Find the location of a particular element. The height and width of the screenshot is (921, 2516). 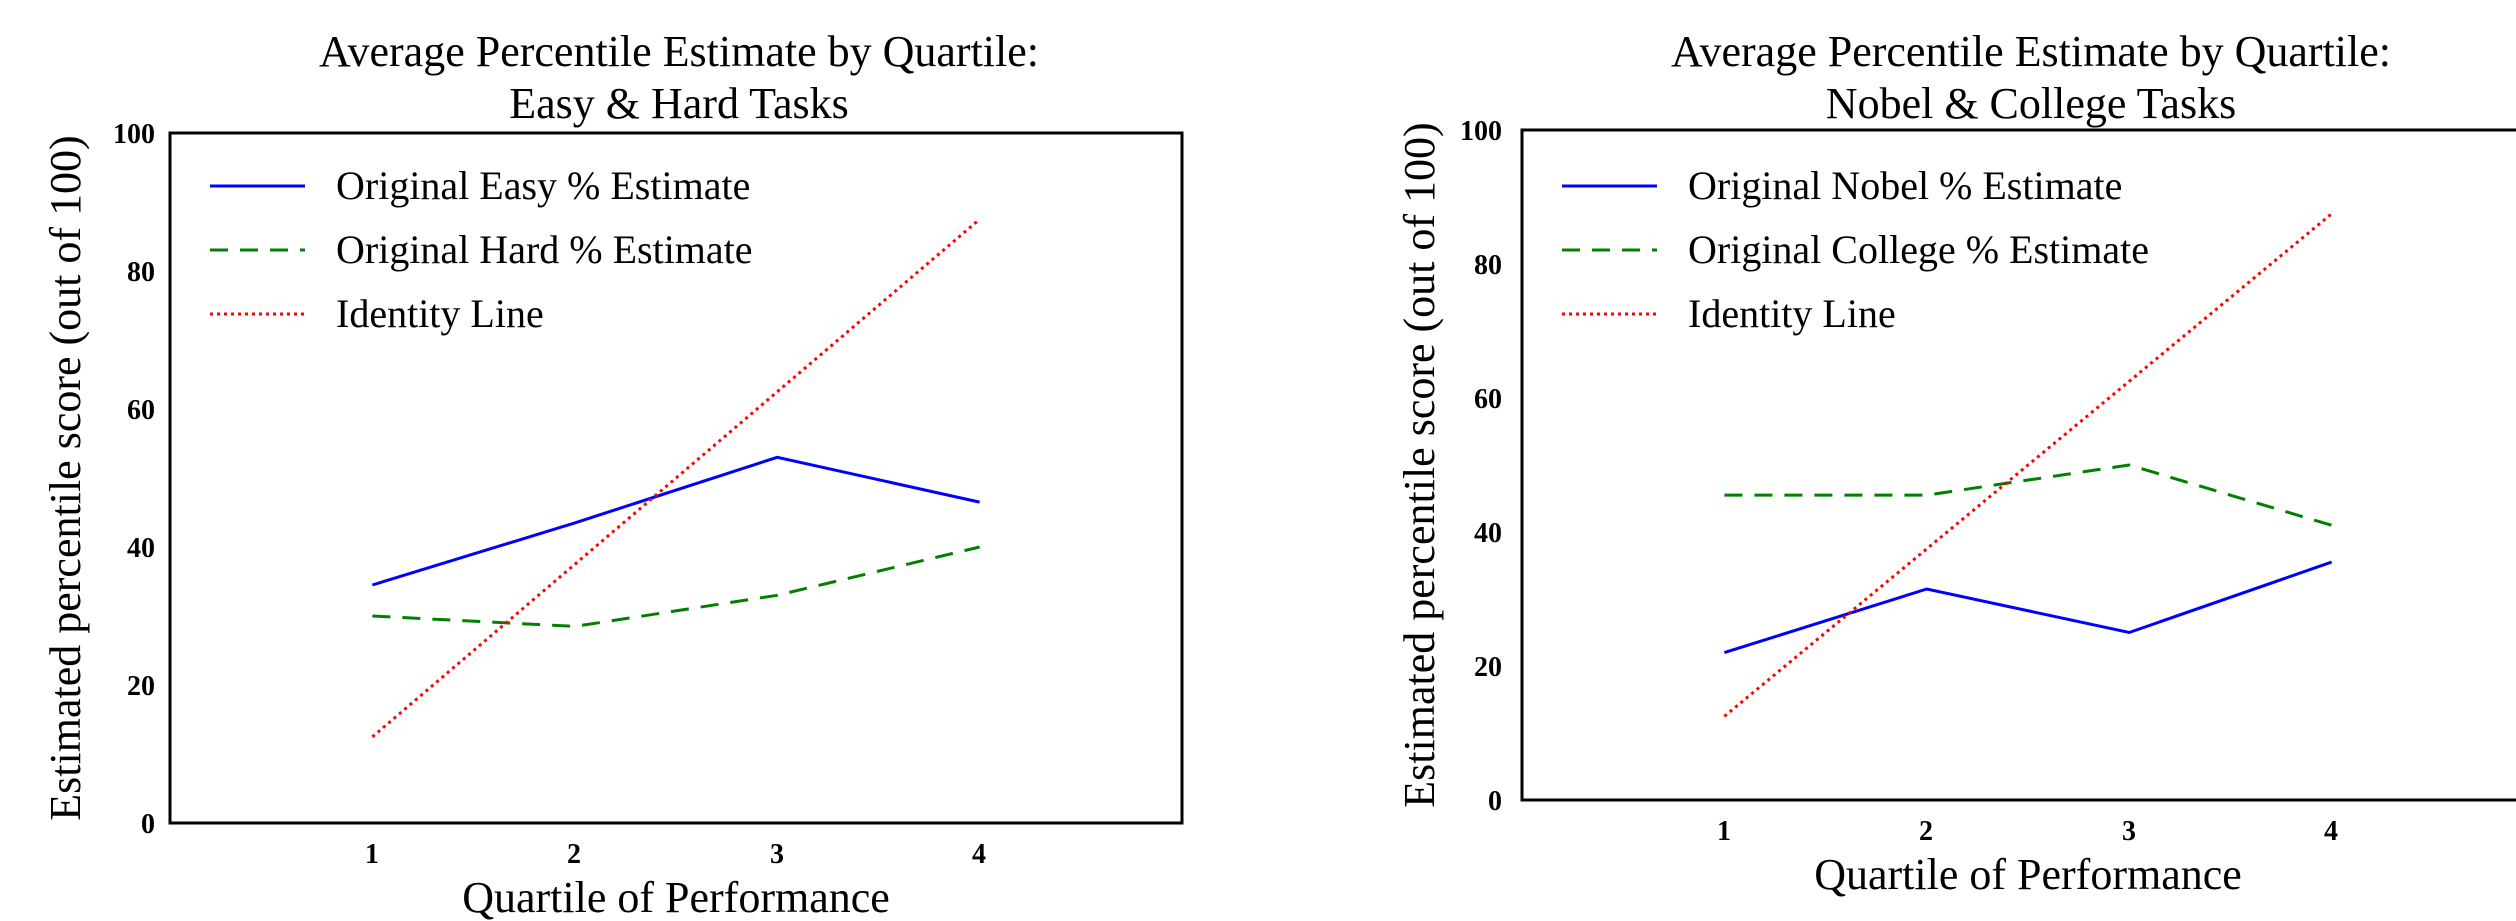

series-line-original-college is located at coordinates (2028, 495).